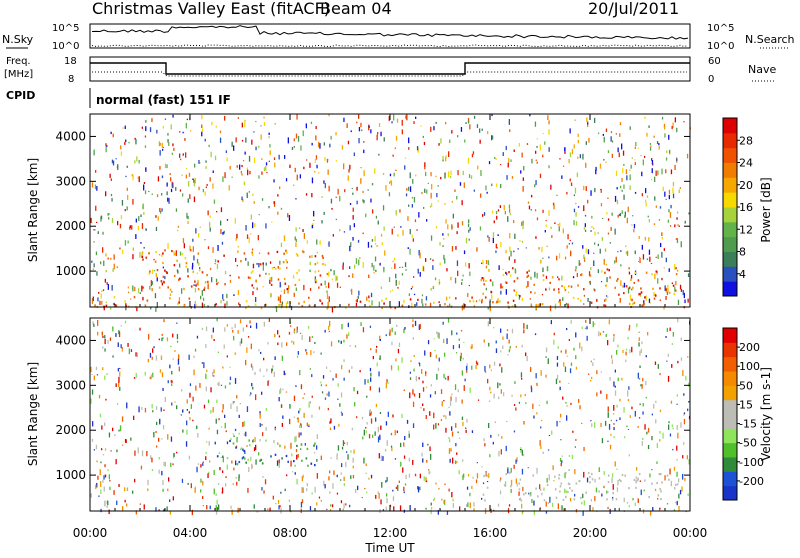  What do you see at coordinates (730, 170) in the screenshot?
I see `colorbar-swatch` at bounding box center [730, 170].